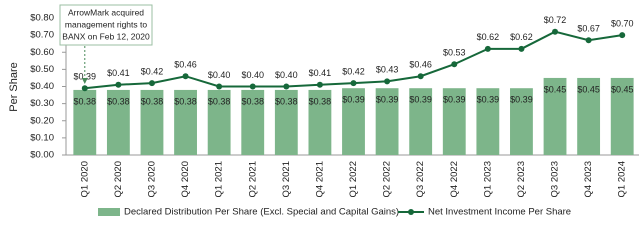 The height and width of the screenshot is (240, 640). I want to click on x-tick-label: Q1 2024, so click(622, 179).